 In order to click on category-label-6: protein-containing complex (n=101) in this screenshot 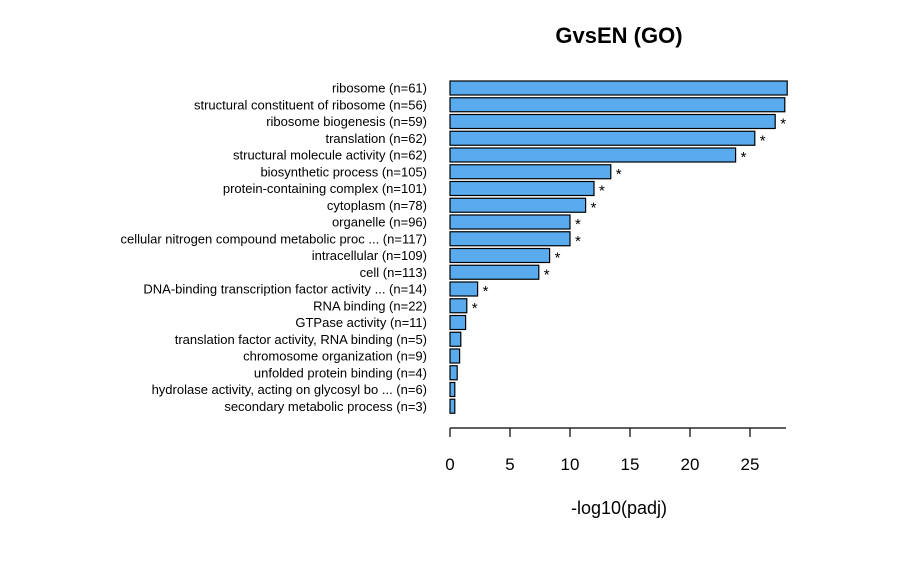, I will do `click(325, 188)`.